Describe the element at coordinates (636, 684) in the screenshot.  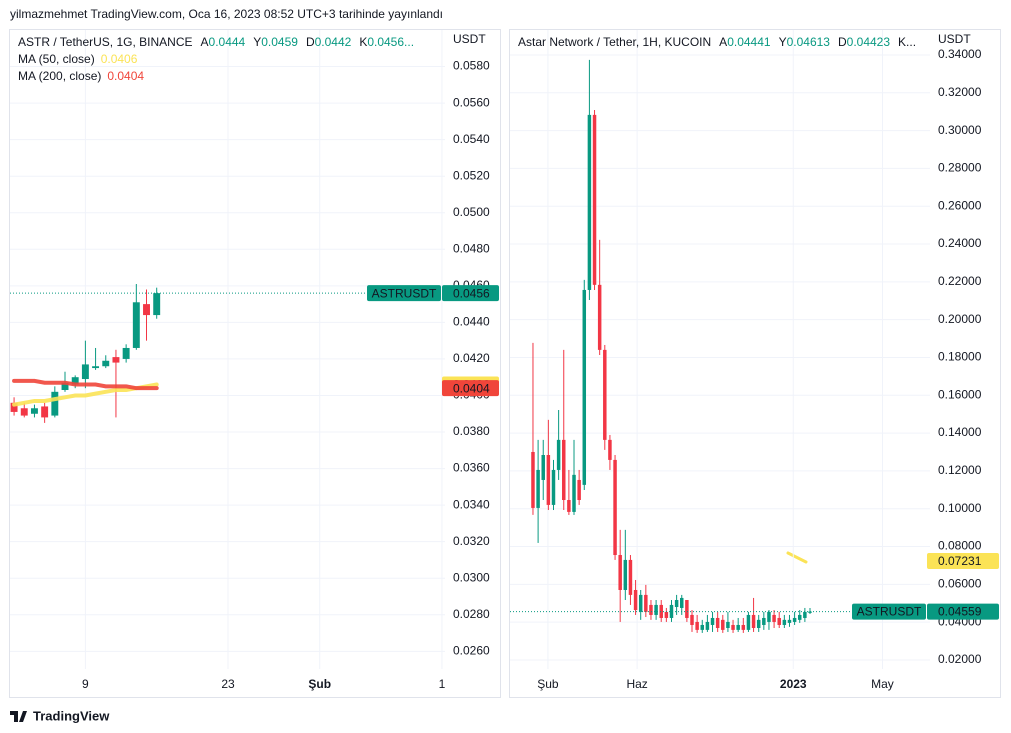
I see `x-tick-label: Haz` at that location.